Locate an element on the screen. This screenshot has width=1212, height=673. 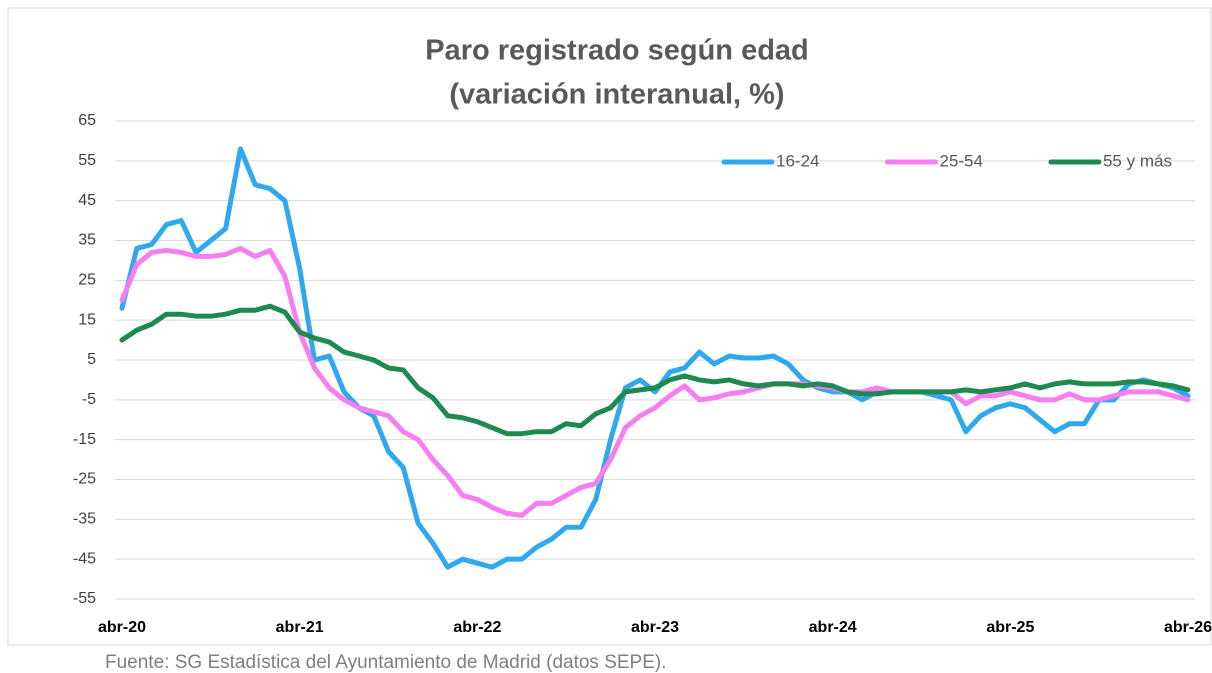
y-tick-label: -5 is located at coordinates (89, 399).